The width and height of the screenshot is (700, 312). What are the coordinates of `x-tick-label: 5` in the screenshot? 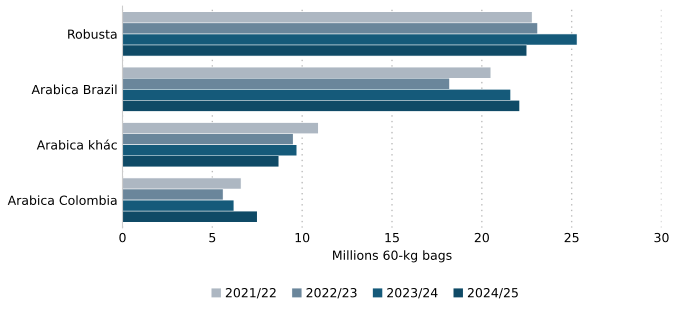 It's located at (212, 237).